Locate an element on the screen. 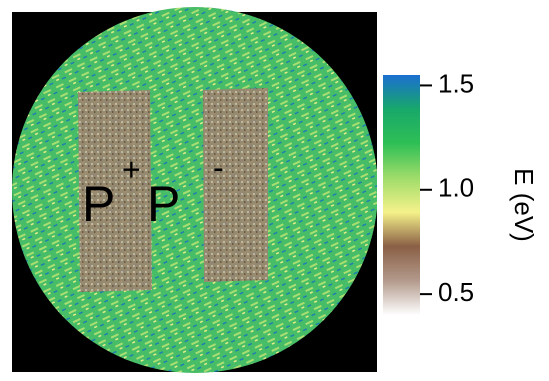 The width and height of the screenshot is (549, 381). colorbar-label: E (eV) is located at coordinates (524, 205).